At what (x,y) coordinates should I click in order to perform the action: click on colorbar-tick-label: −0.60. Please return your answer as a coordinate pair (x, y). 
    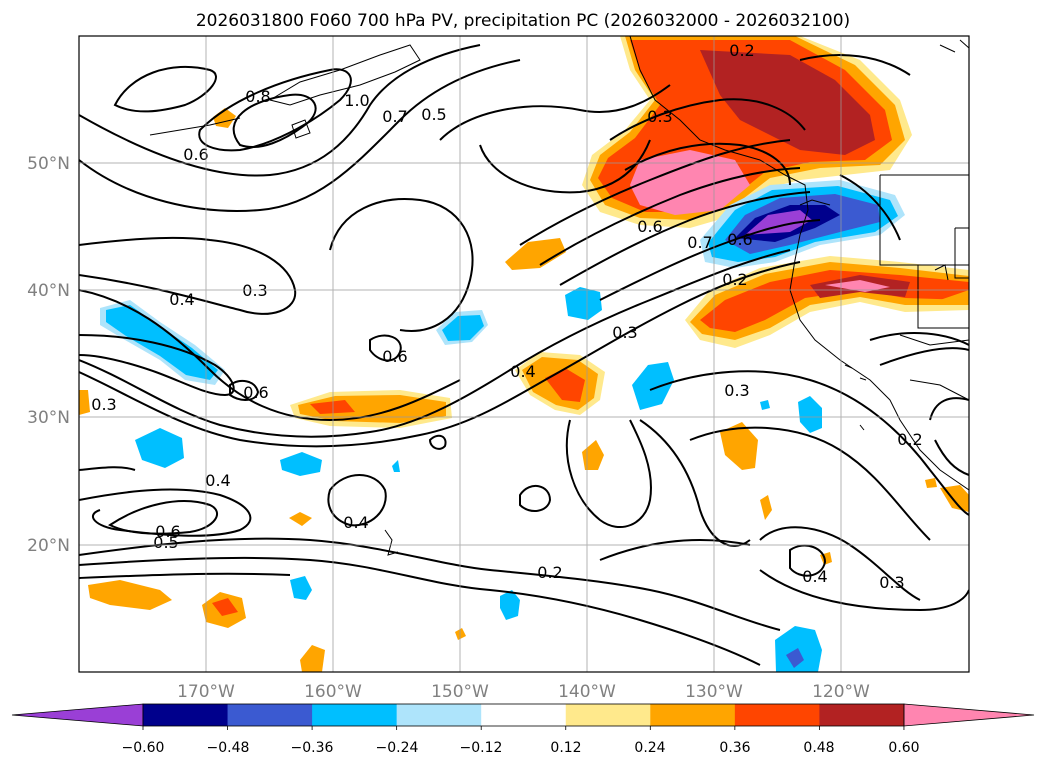
    Looking at the image, I should click on (143, 748).